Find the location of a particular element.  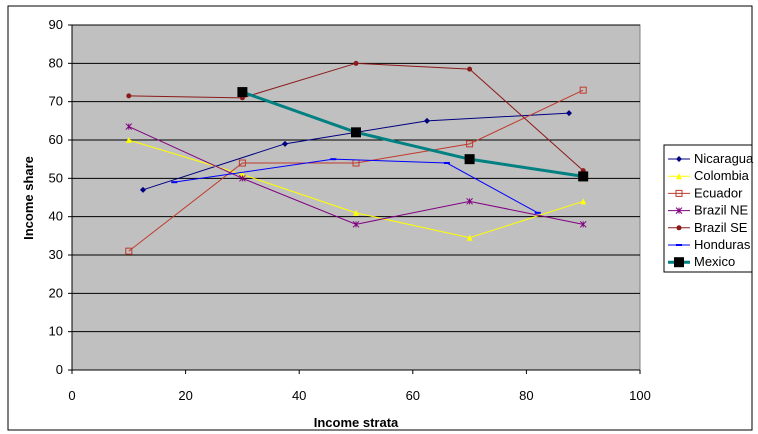

legend-label: Colombia is located at coordinates (722, 175).